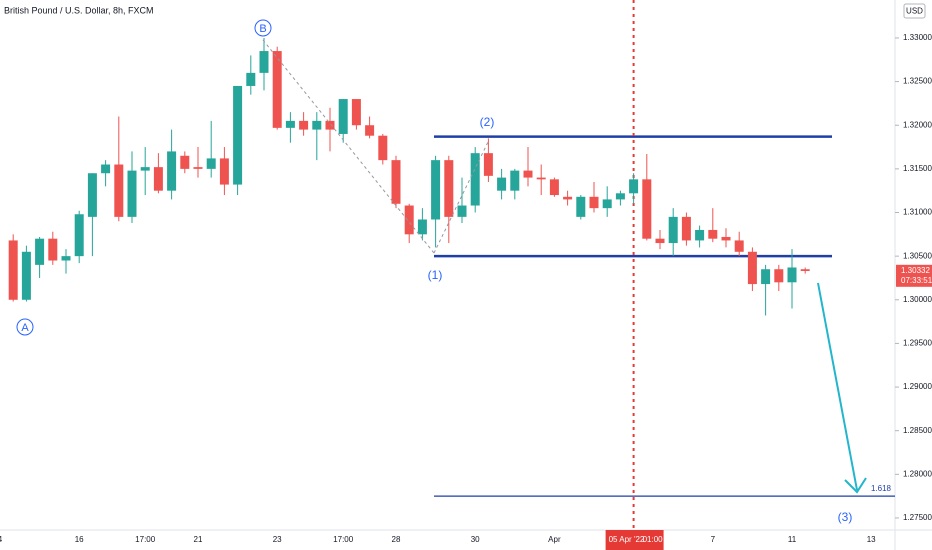 This screenshot has height=550, width=932. I want to click on currency: USD, so click(914, 11).